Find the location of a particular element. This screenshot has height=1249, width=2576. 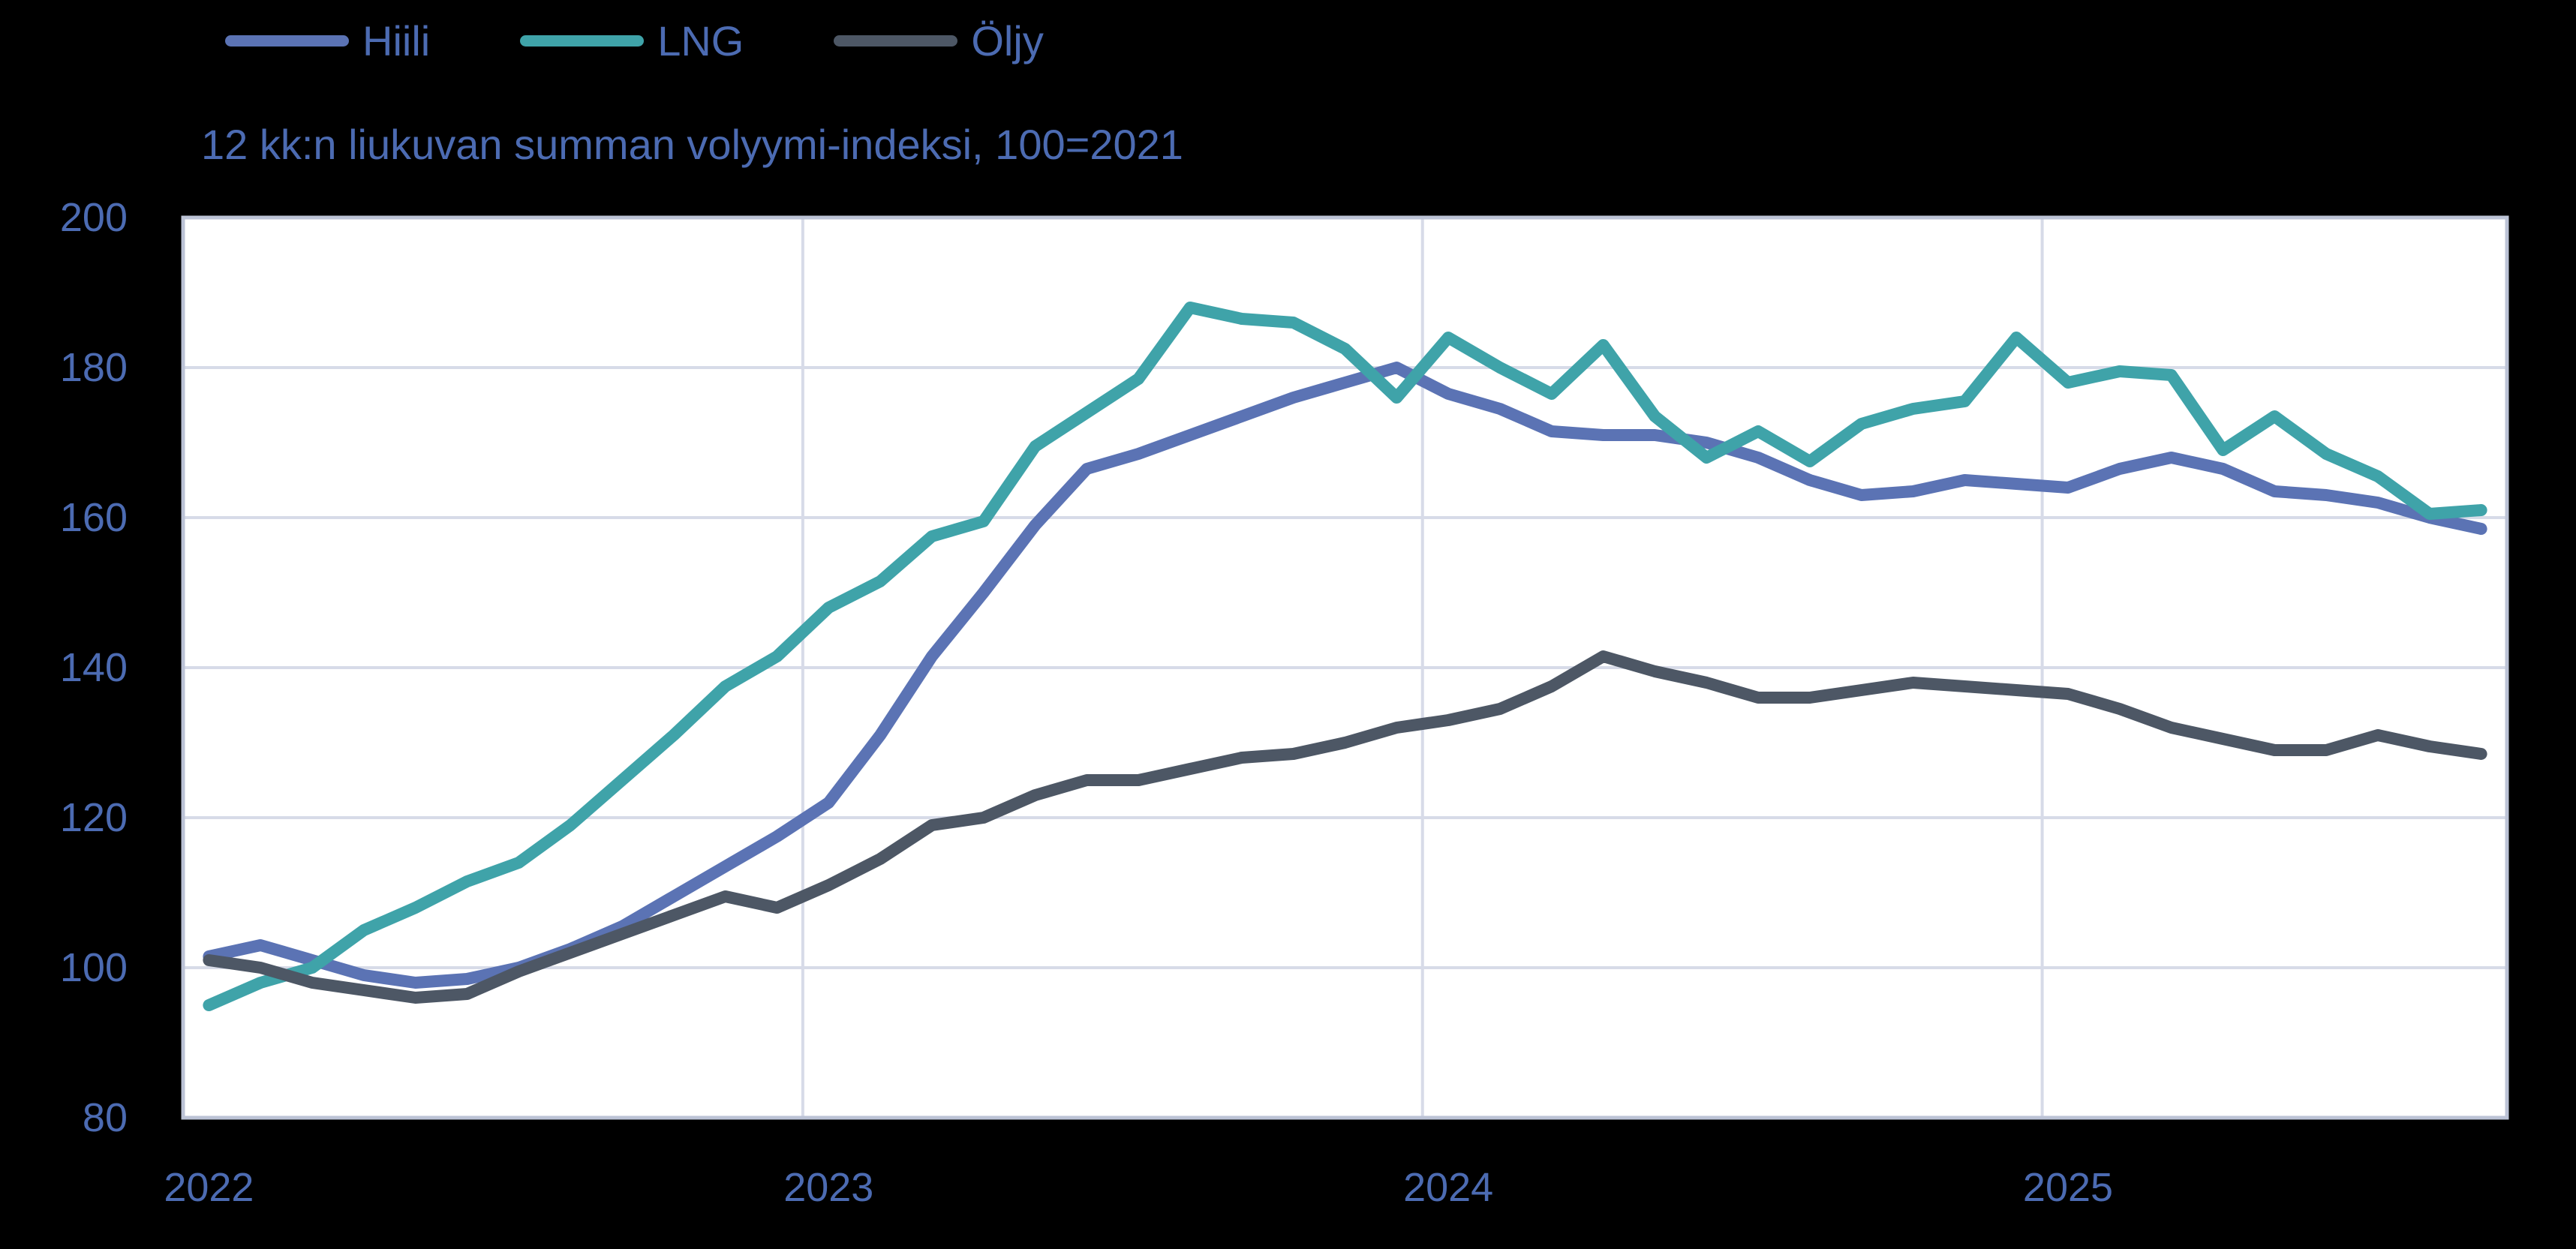

x-tick-label-2025: 2025 is located at coordinates (2068, 1187).